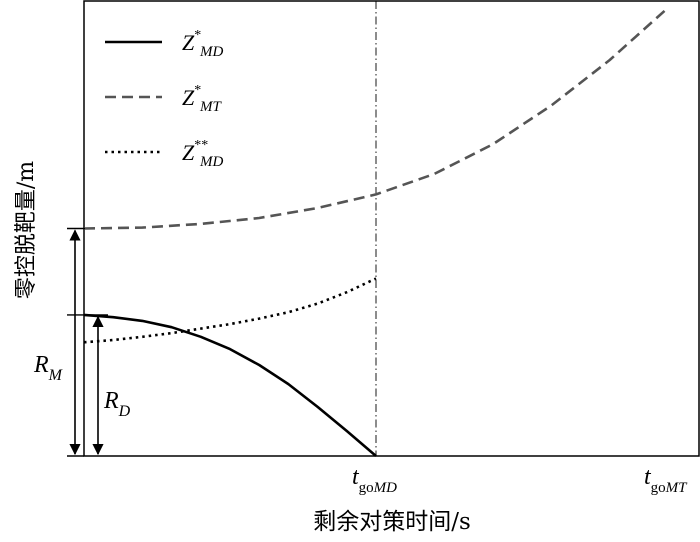  Describe the element at coordinates (666, 480) in the screenshot. I see `x-tick-label-2: tgoMT` at that location.